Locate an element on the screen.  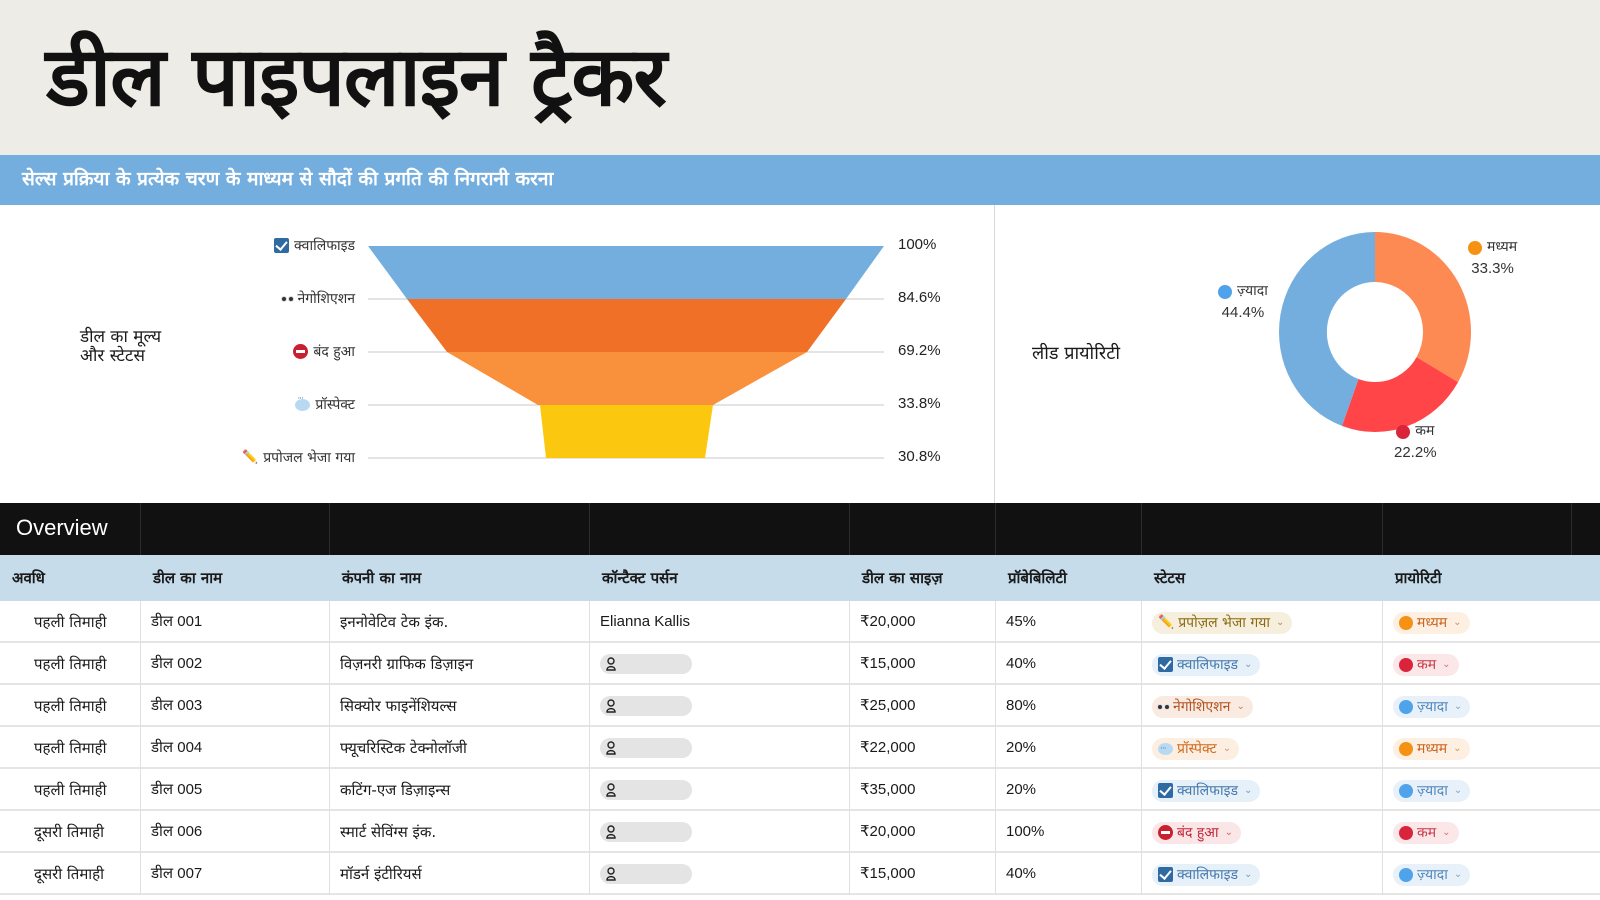
cell-deal-size: ₹22,000 is located at coordinates (923, 748).